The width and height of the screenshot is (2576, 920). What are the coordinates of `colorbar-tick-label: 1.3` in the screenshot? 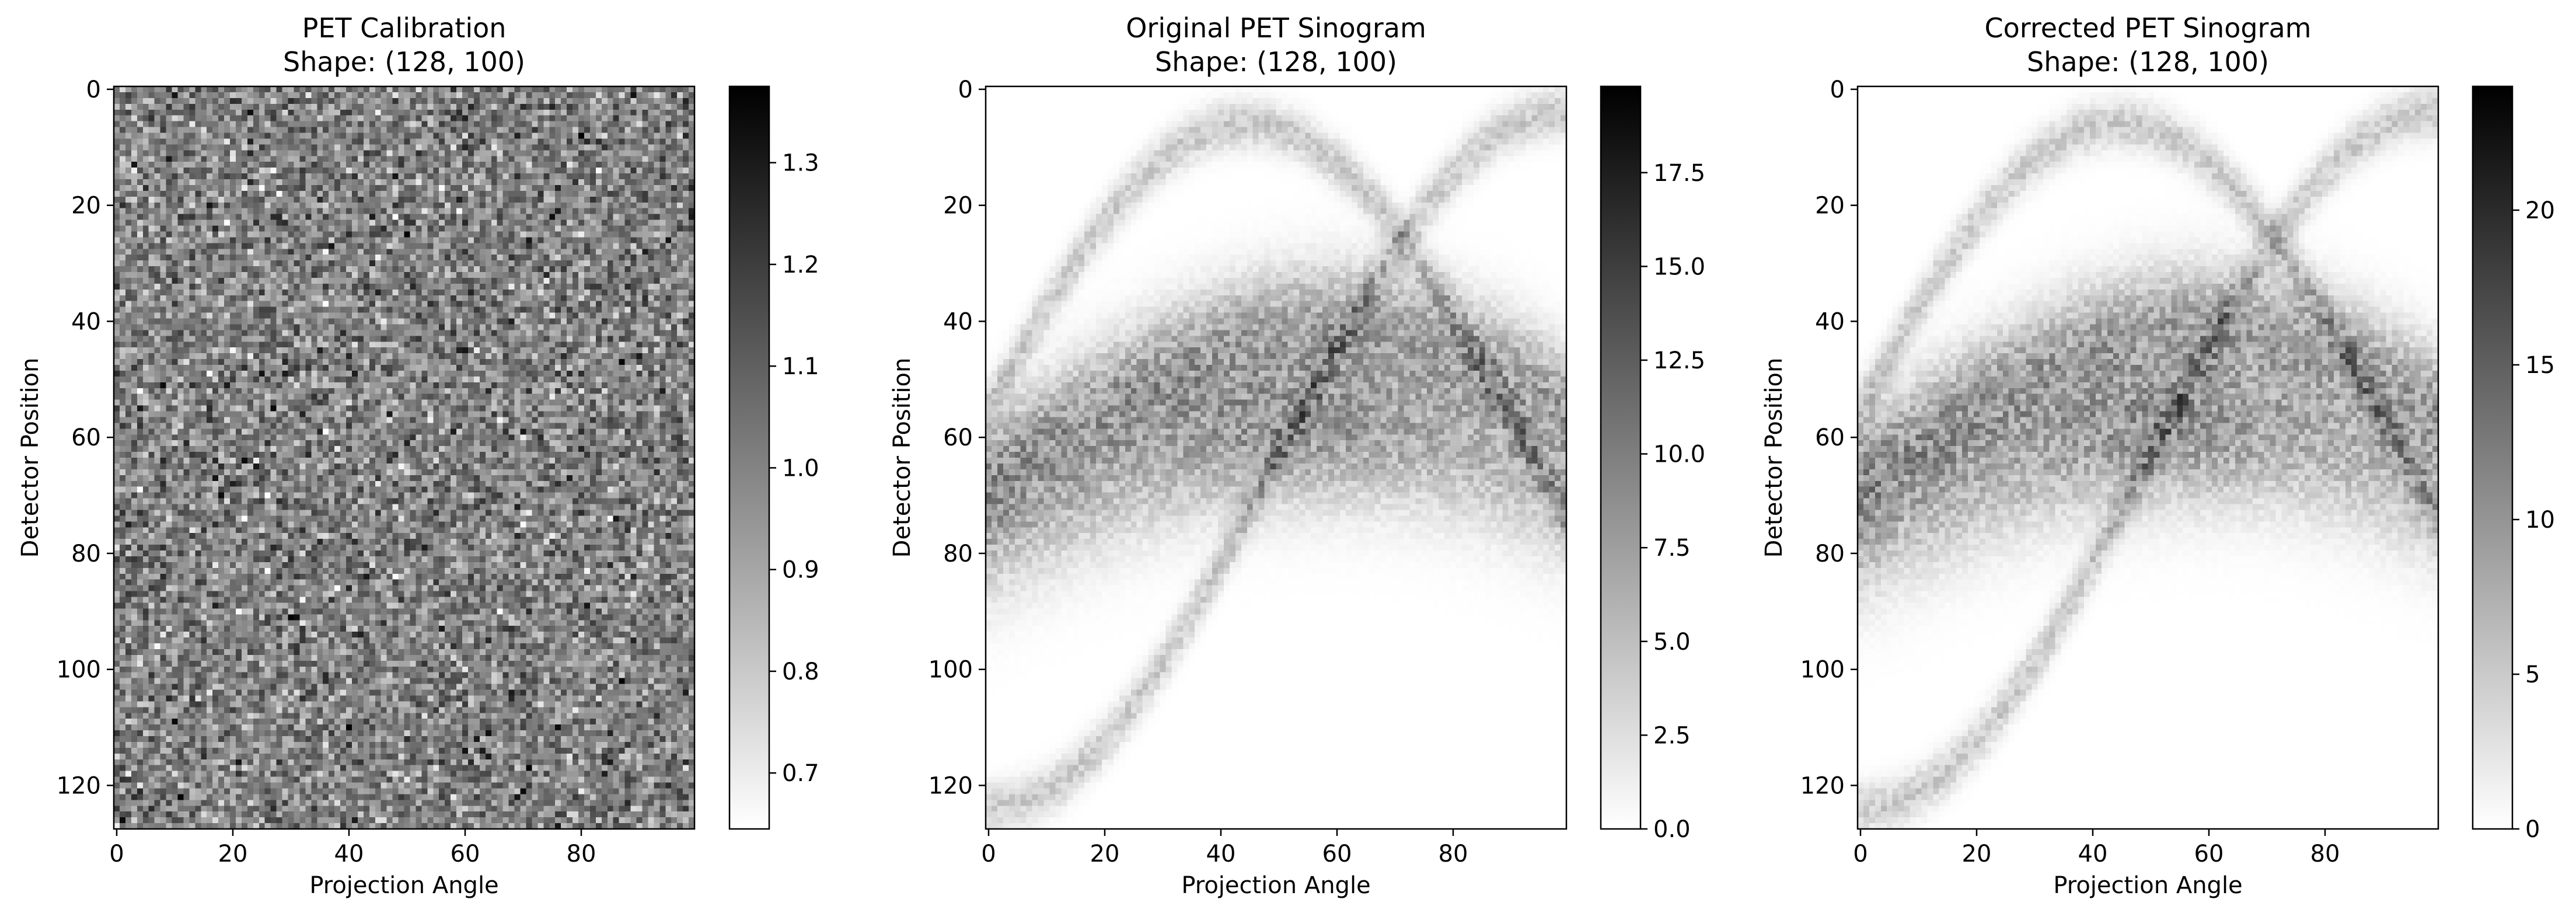 It's located at (800, 163).